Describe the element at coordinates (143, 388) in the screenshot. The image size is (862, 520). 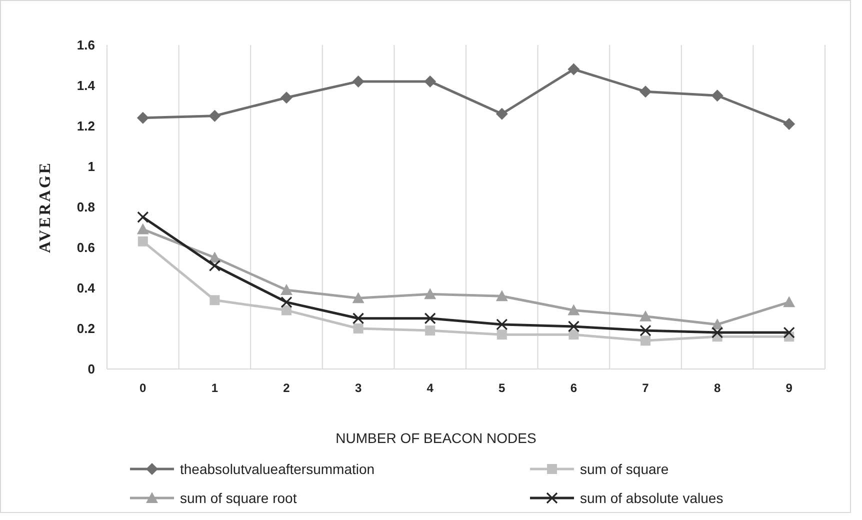
I see `x-tick-label: 0` at that location.